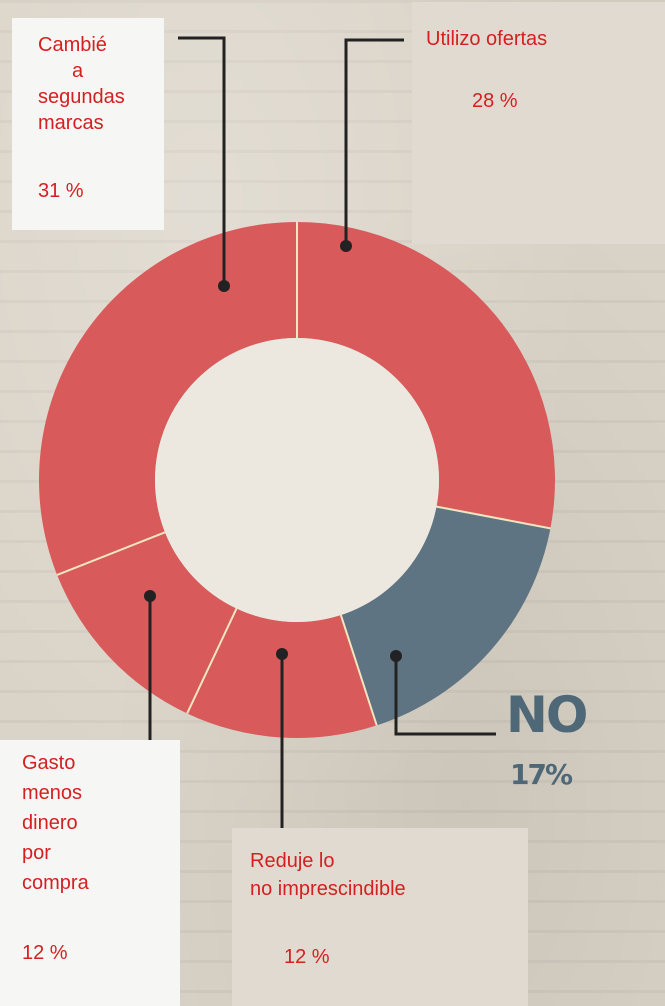 This screenshot has height=1006, width=665. I want to click on label-box-gasto: Gasto menos dinero por compra 12 %, so click(90, 873).